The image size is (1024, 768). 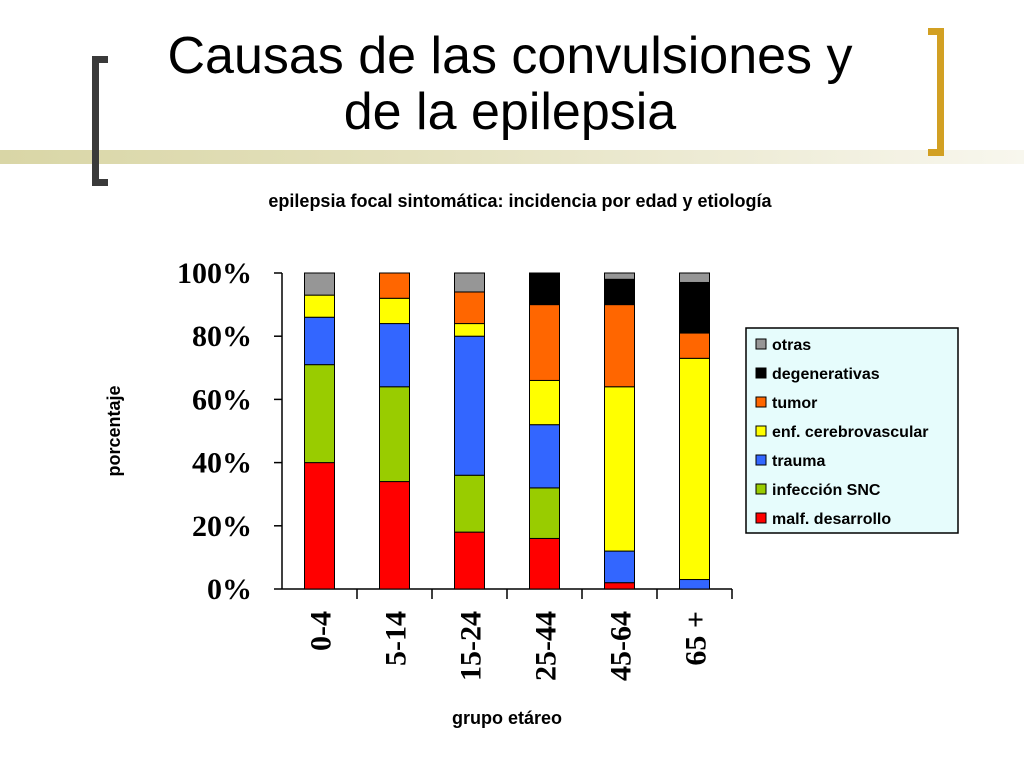 I want to click on decorative-band, so click(x=512, y=157).